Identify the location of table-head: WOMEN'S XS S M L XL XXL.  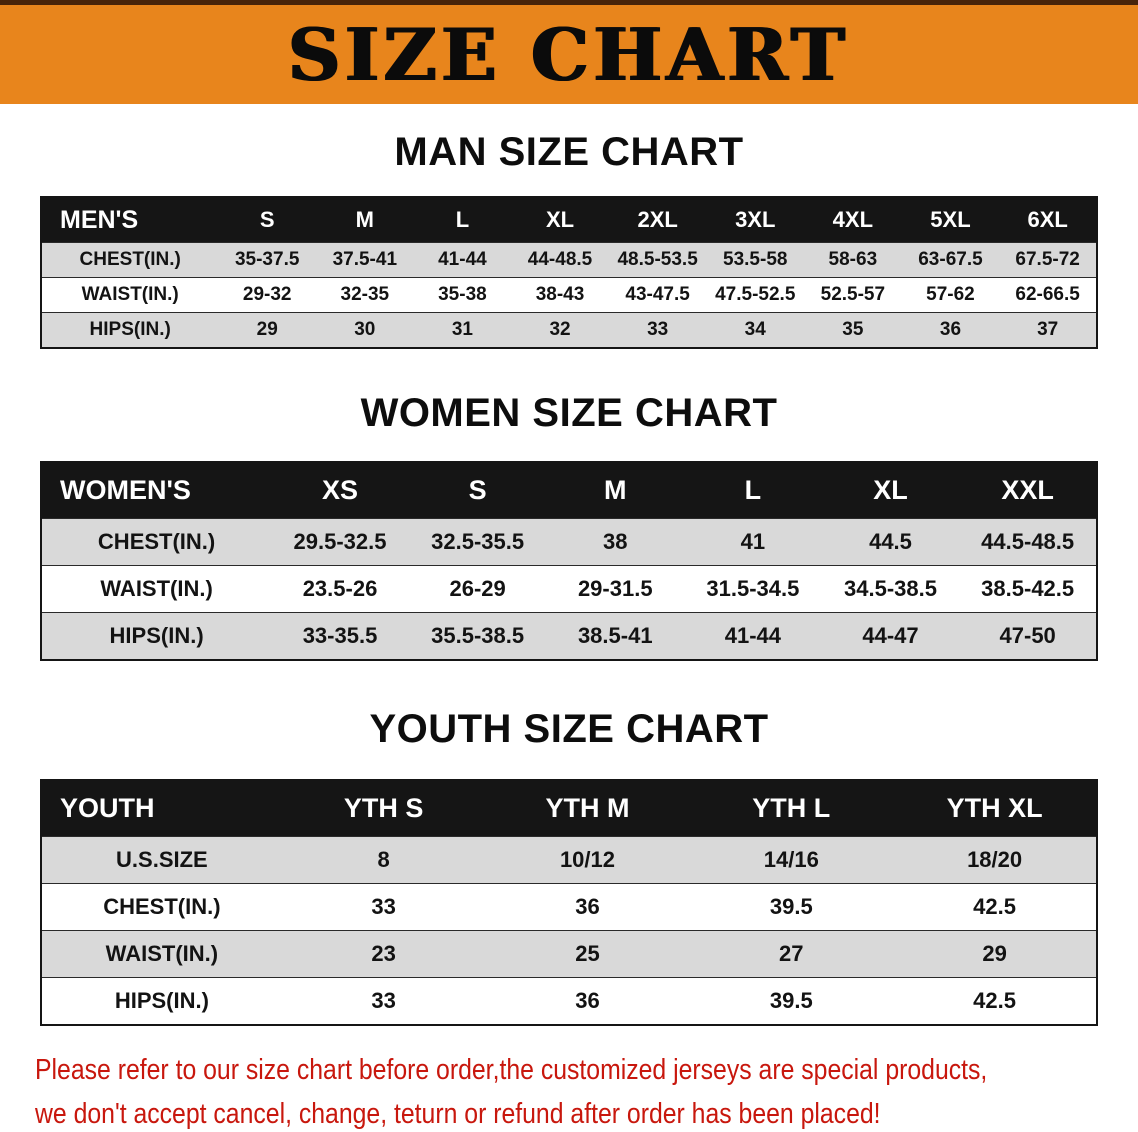
(569, 490).